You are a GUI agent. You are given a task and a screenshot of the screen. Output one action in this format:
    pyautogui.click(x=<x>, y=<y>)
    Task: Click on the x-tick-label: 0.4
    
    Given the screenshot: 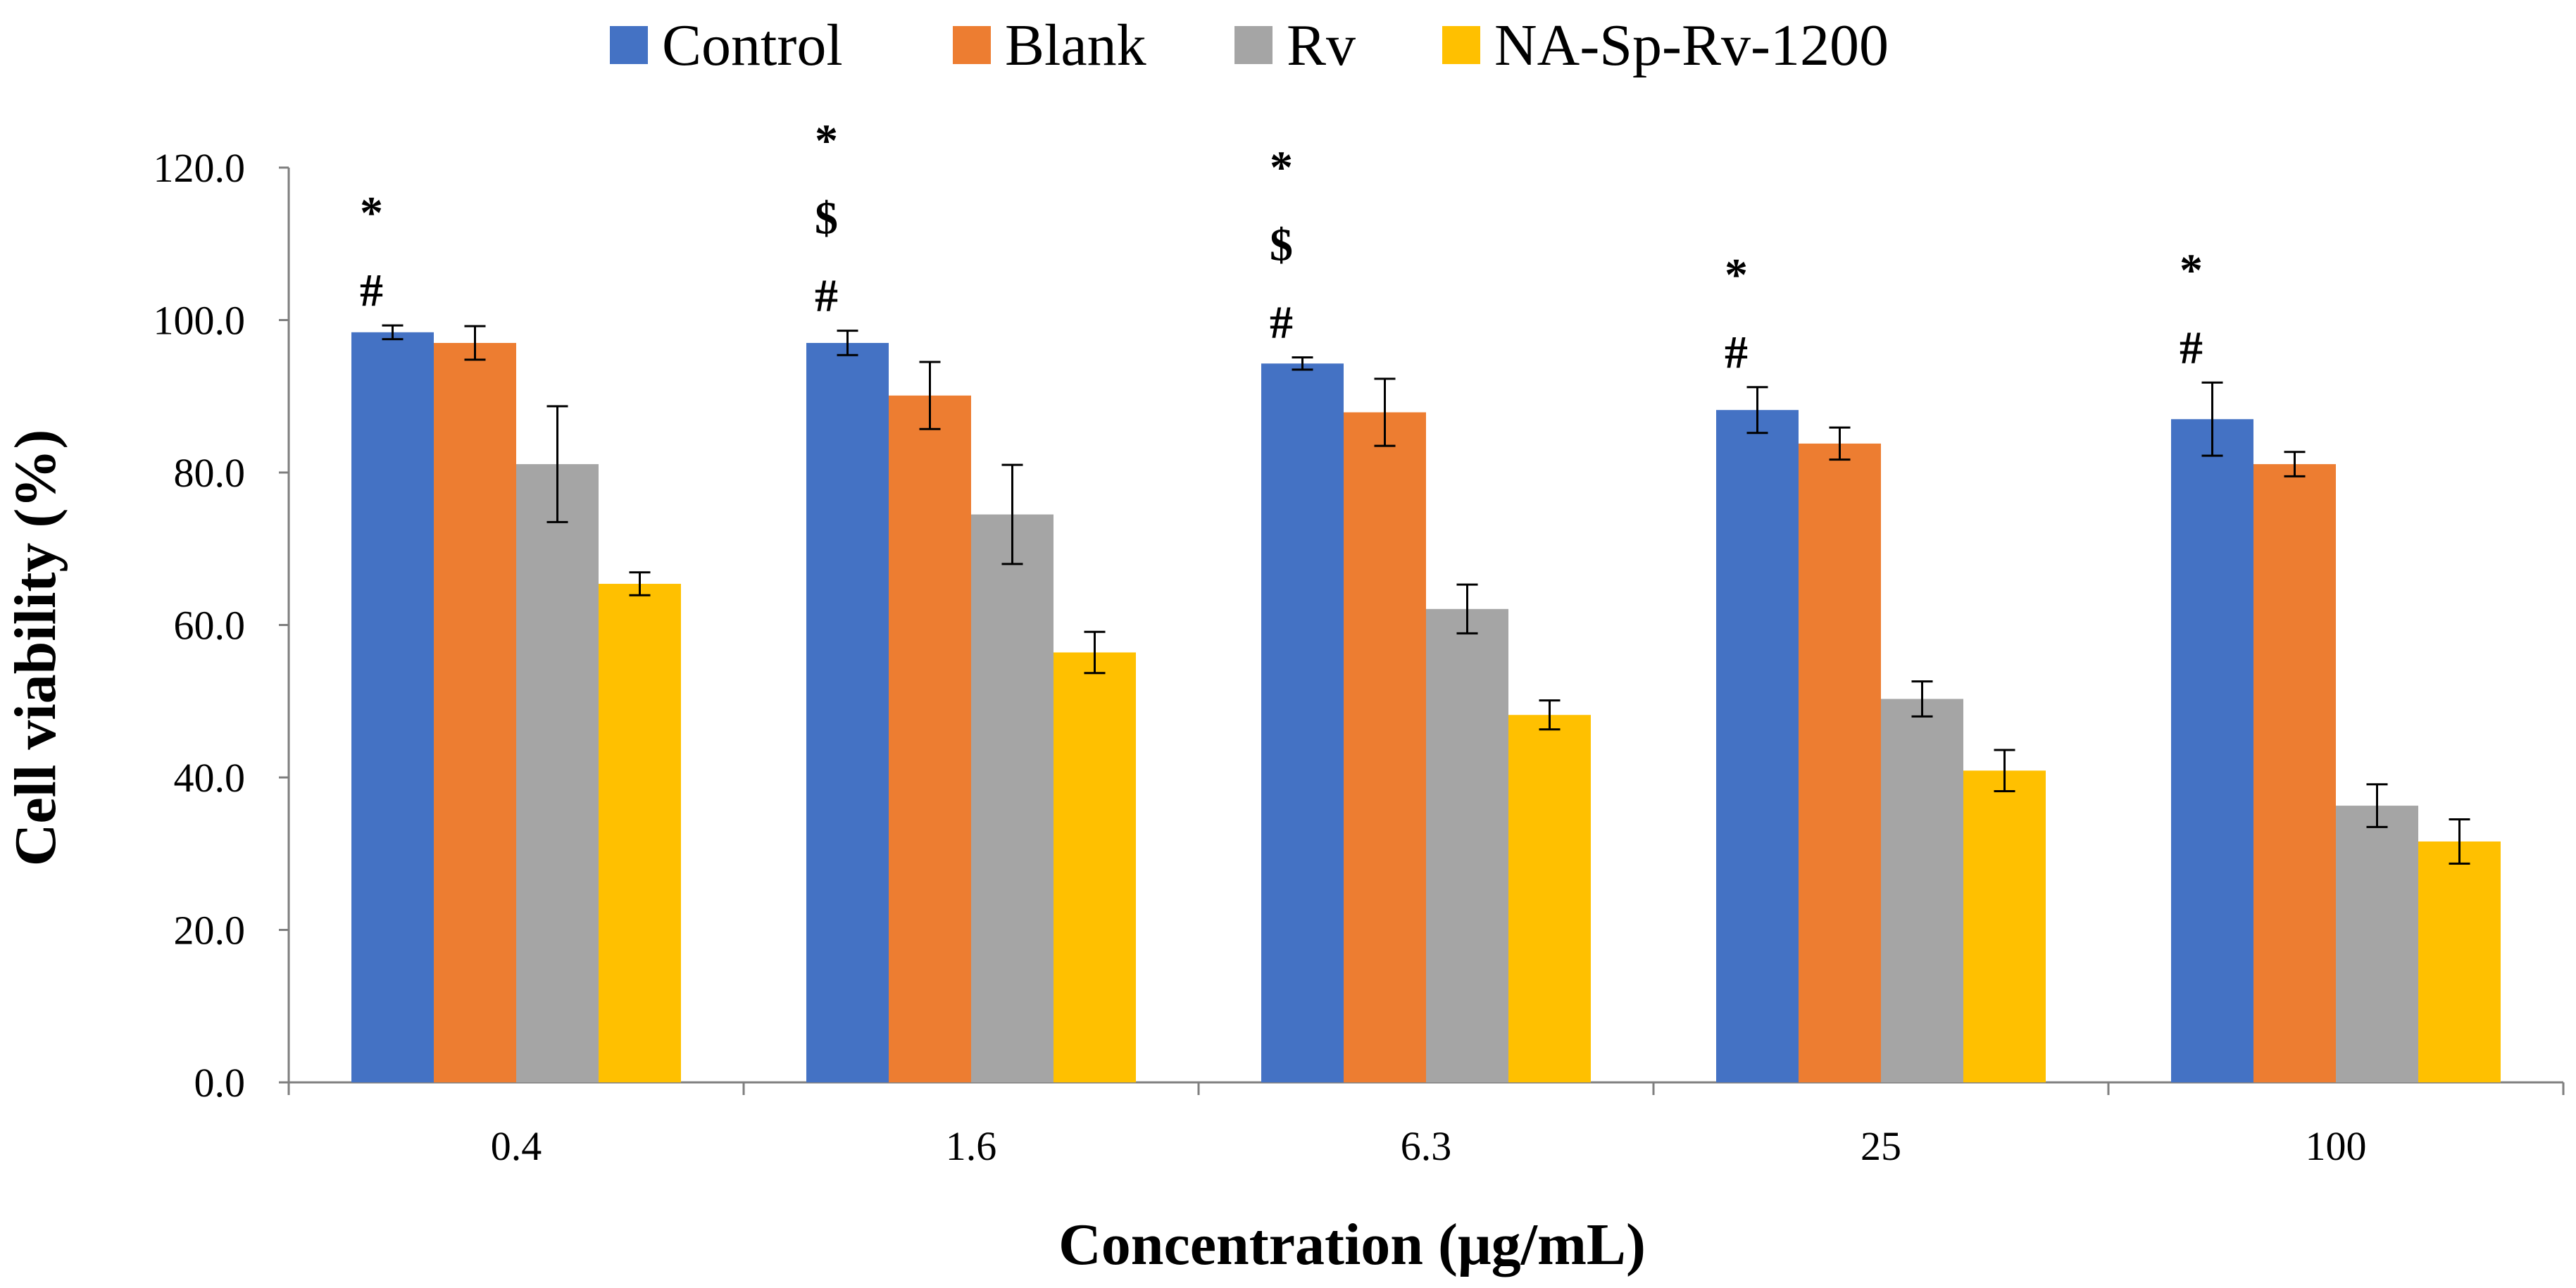 What is the action you would take?
    pyautogui.click(x=516, y=1146)
    